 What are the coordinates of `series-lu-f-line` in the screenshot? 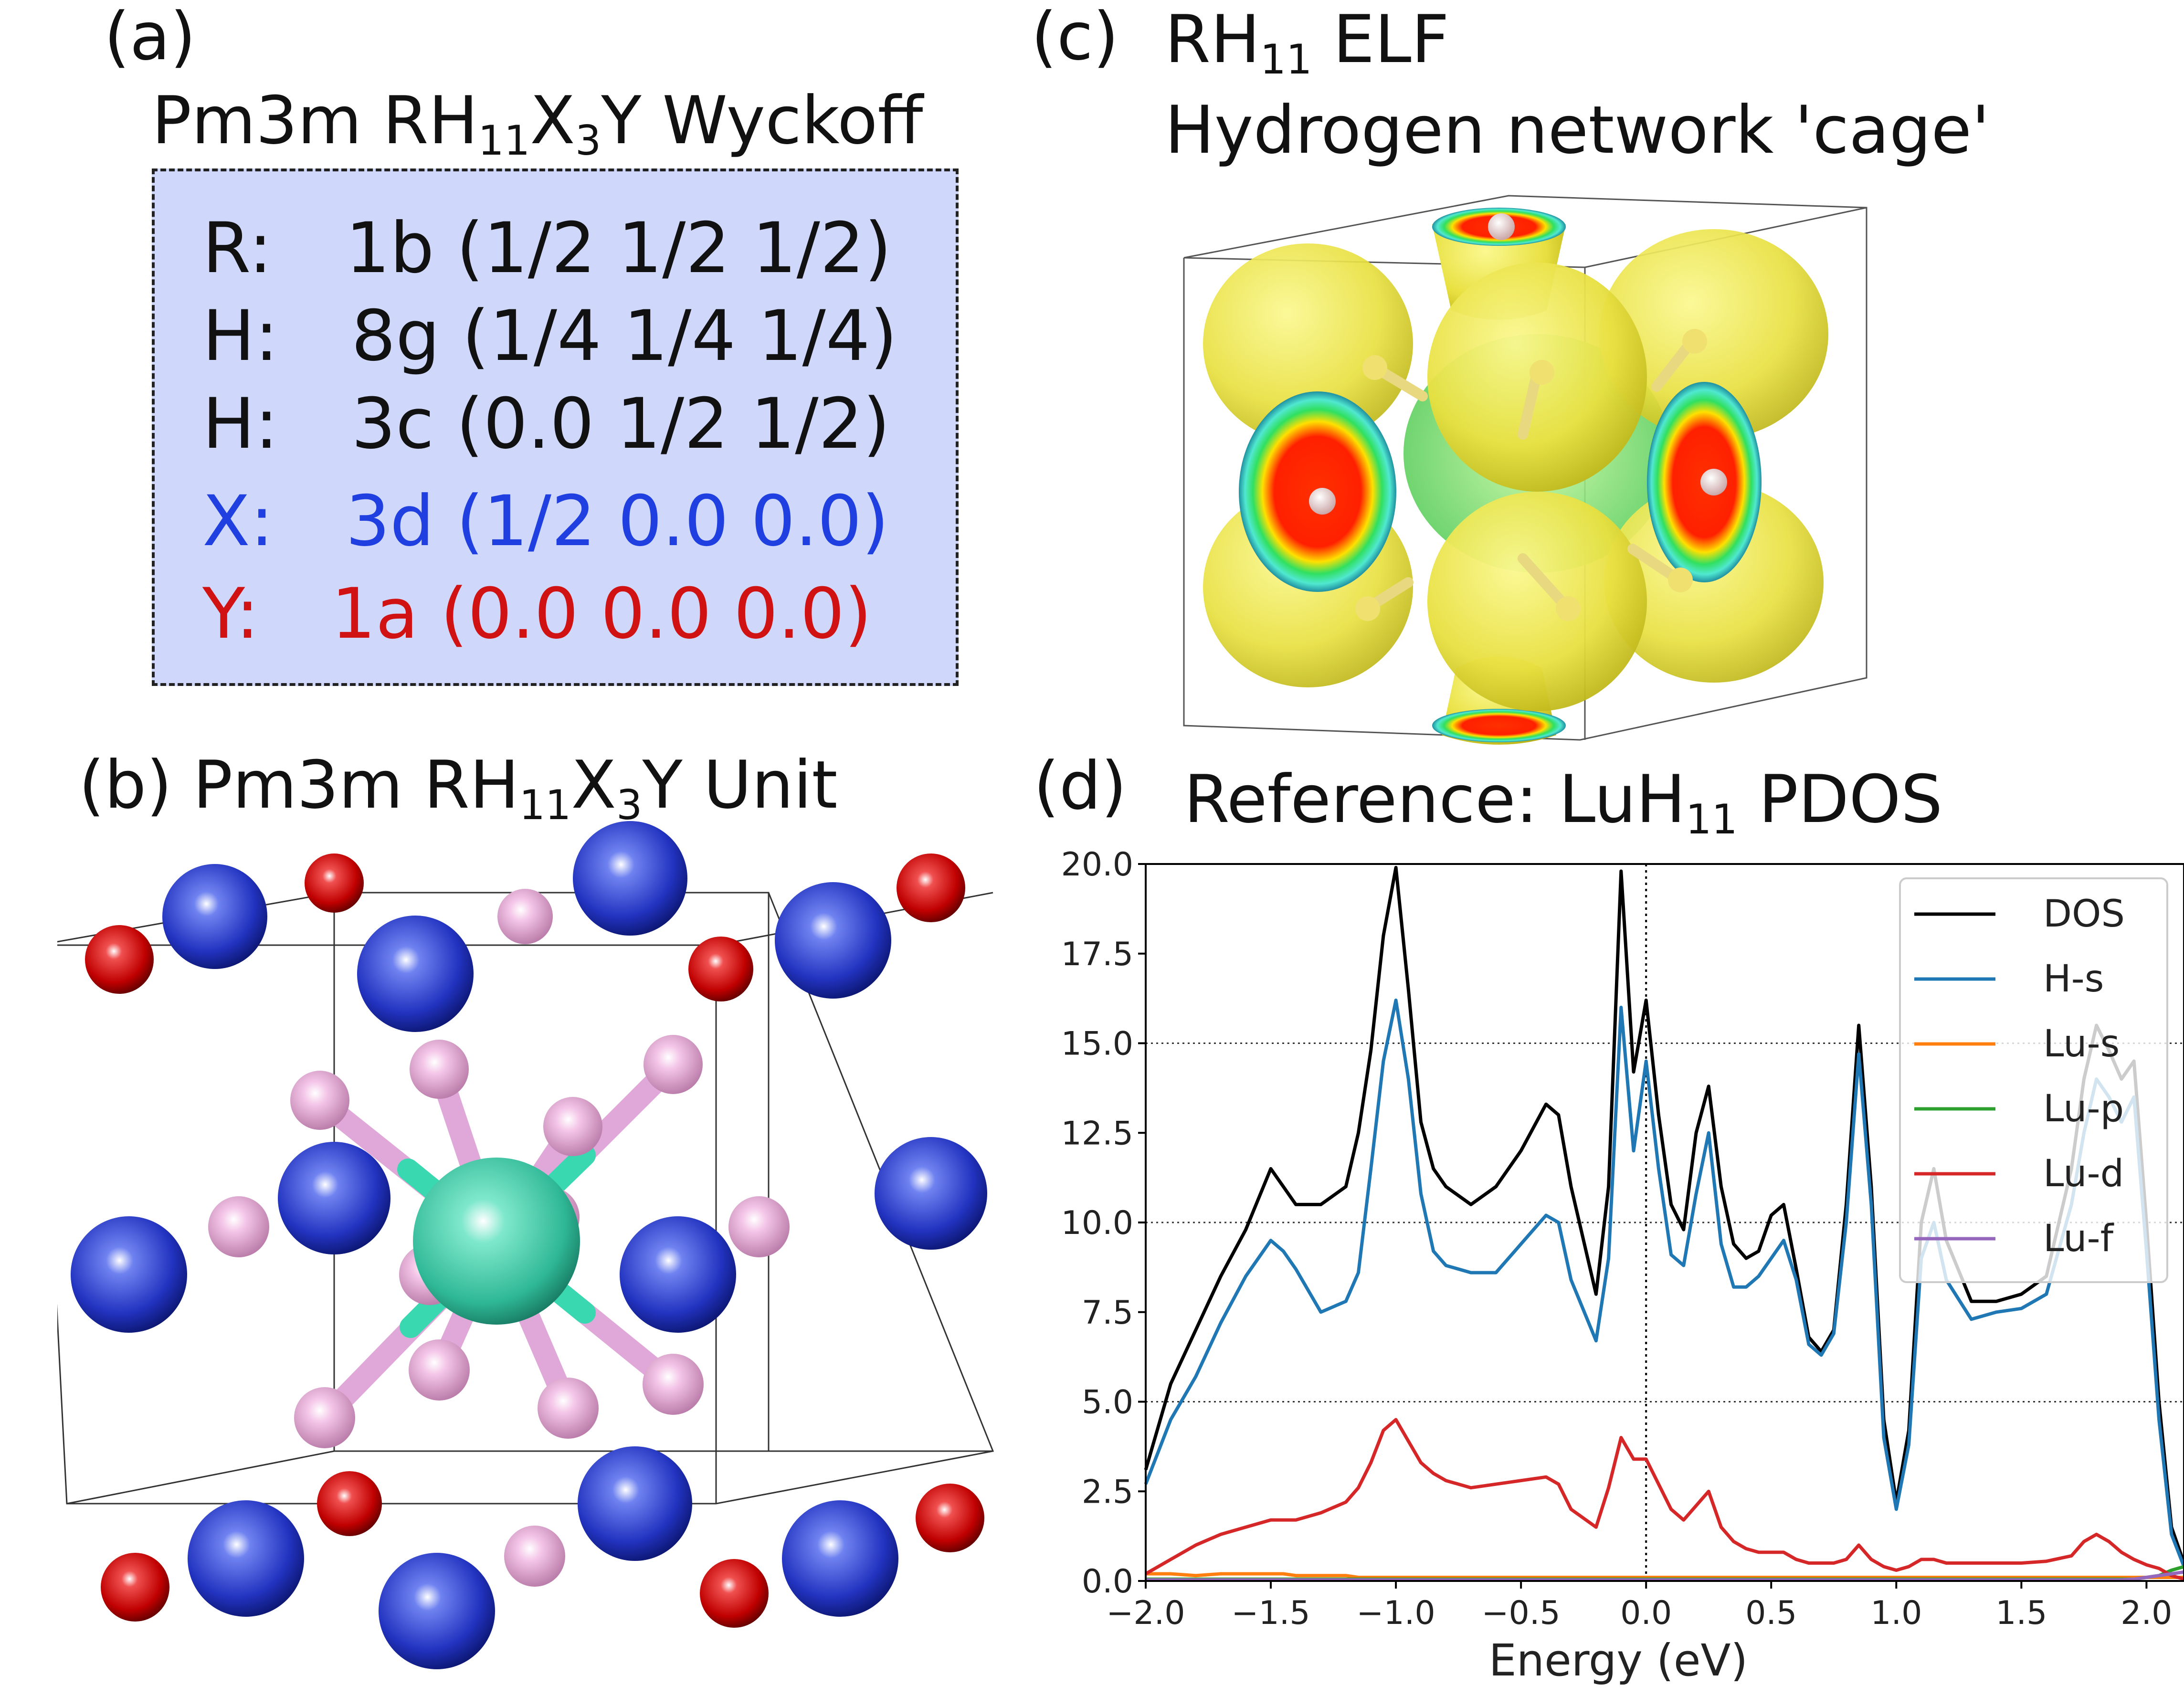 It's located at (1665, 1576).